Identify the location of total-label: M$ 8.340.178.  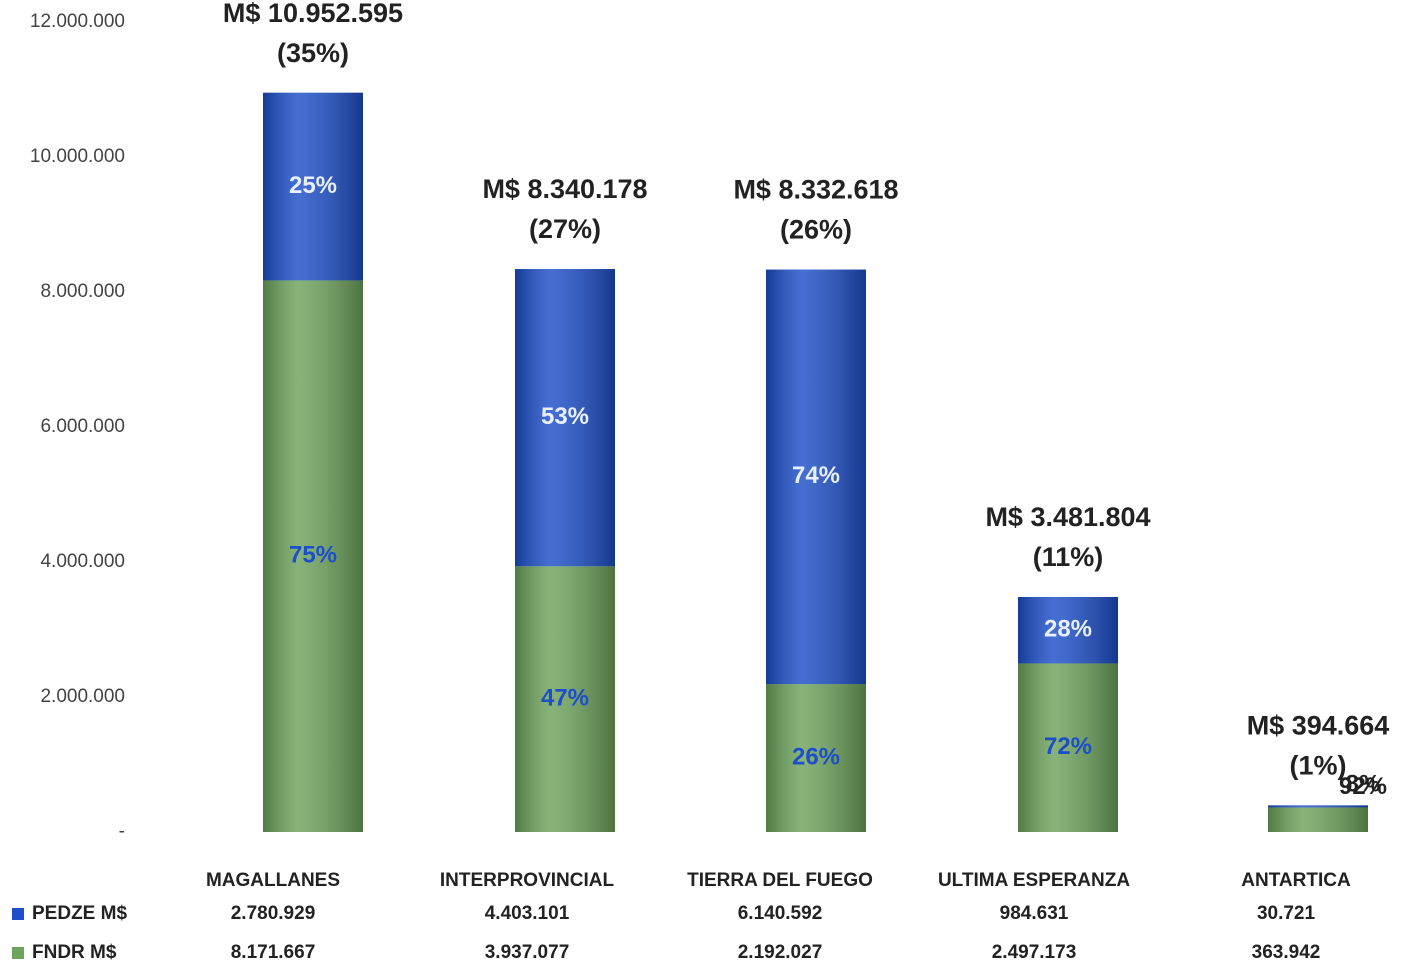
(564, 189).